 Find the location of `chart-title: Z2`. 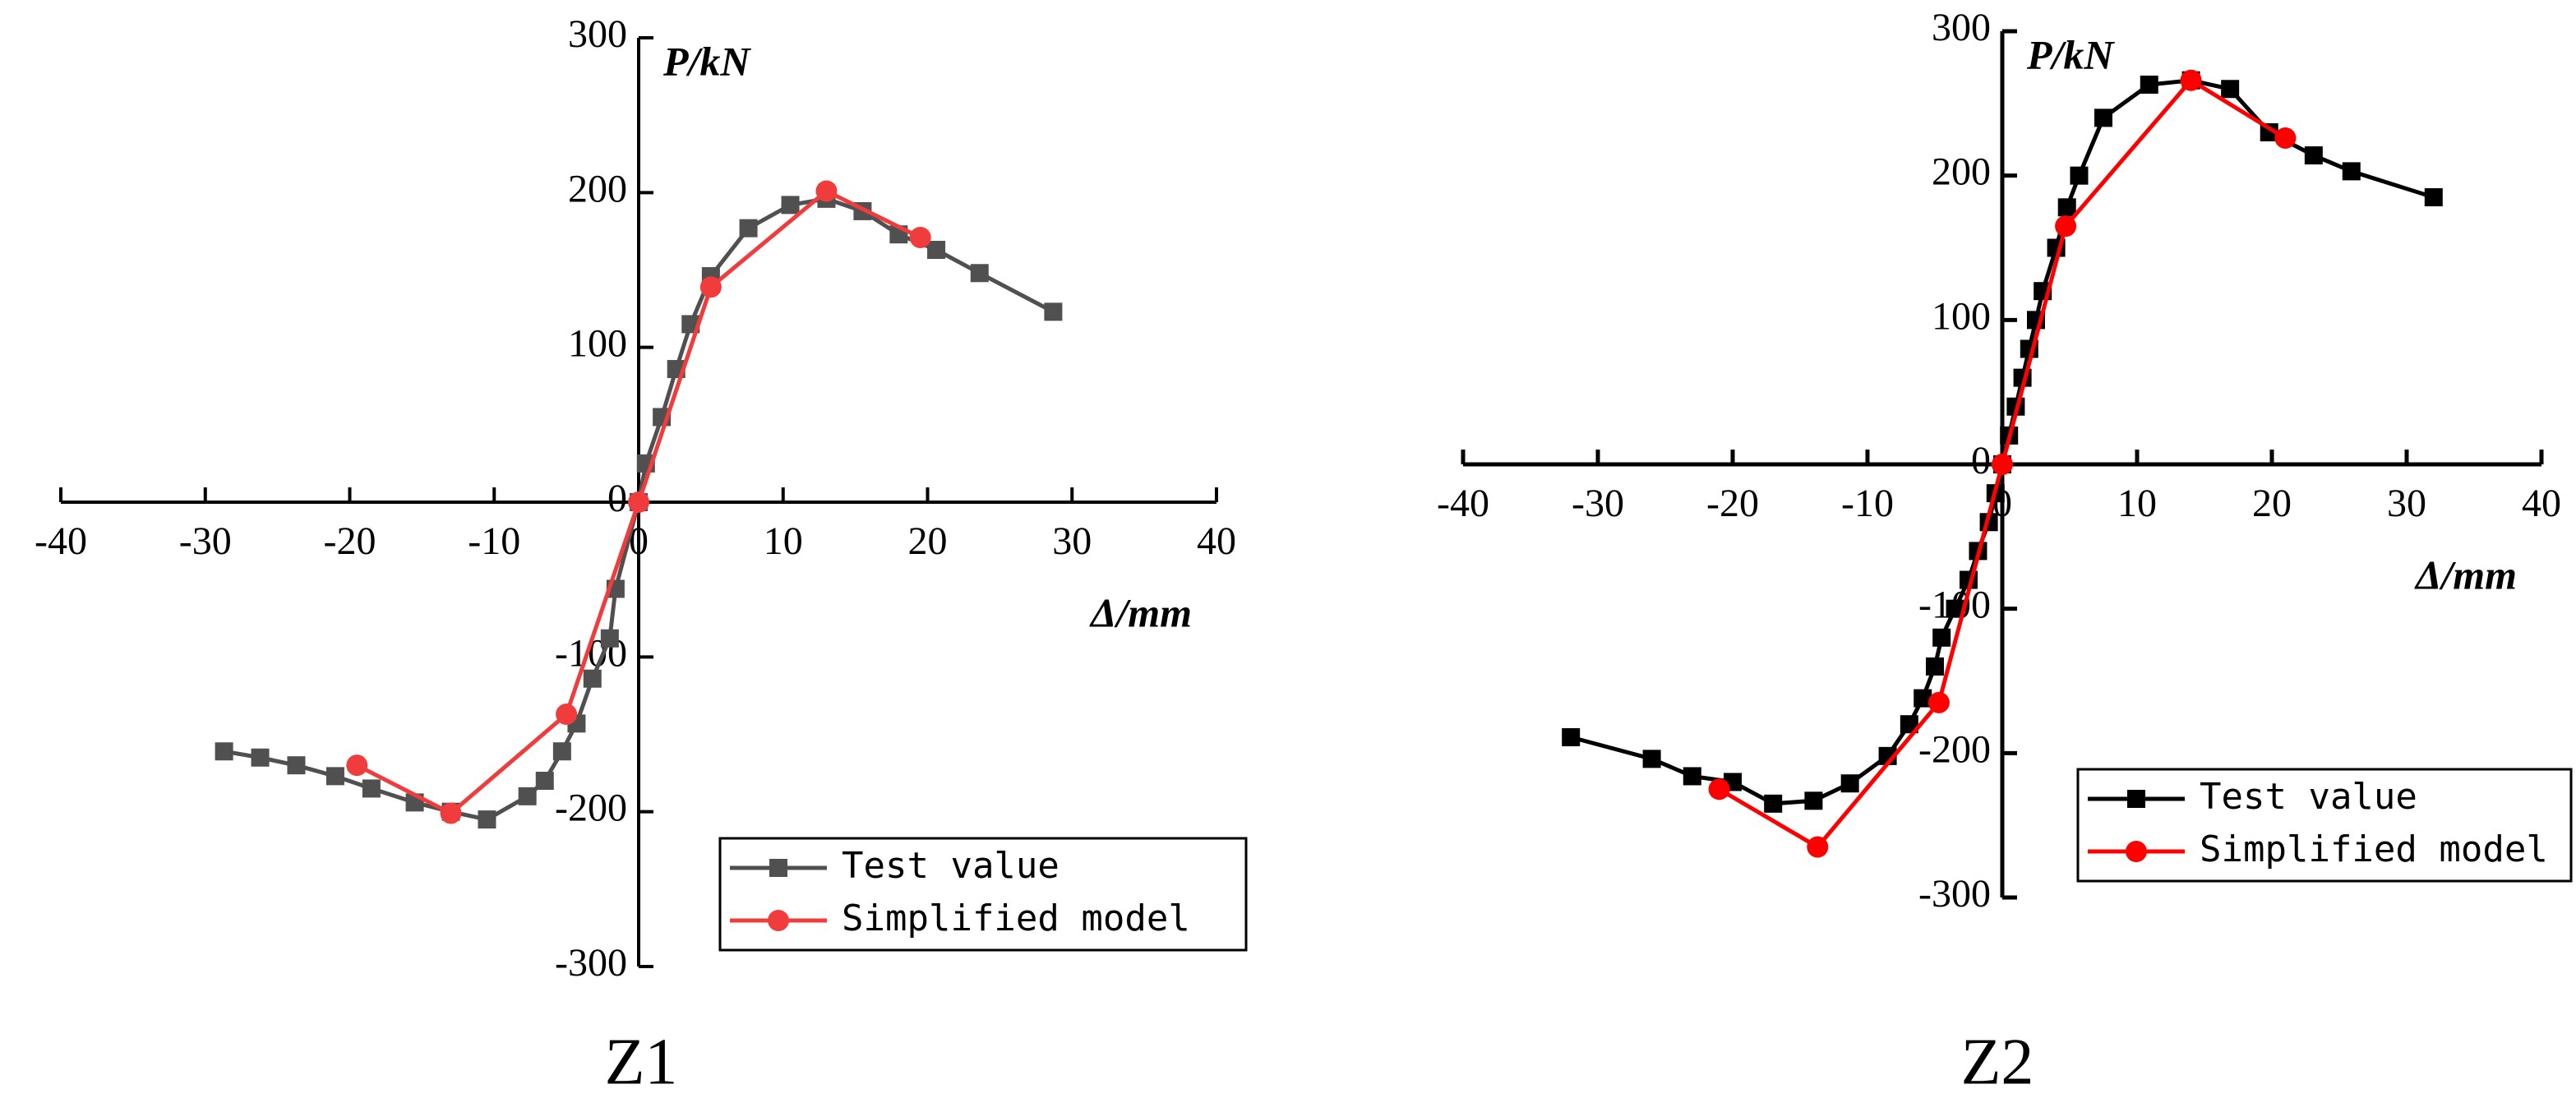

chart-title: Z2 is located at coordinates (1998, 1062).